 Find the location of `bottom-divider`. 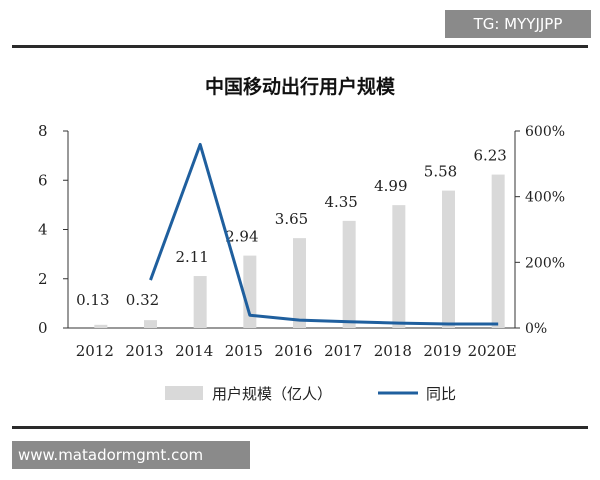

bottom-divider is located at coordinates (300, 427).